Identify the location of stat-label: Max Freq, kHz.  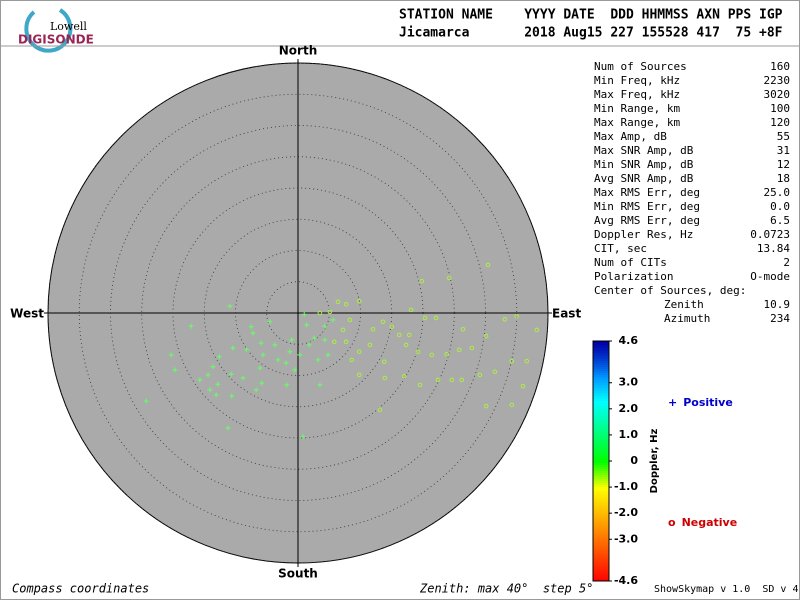
(637, 94).